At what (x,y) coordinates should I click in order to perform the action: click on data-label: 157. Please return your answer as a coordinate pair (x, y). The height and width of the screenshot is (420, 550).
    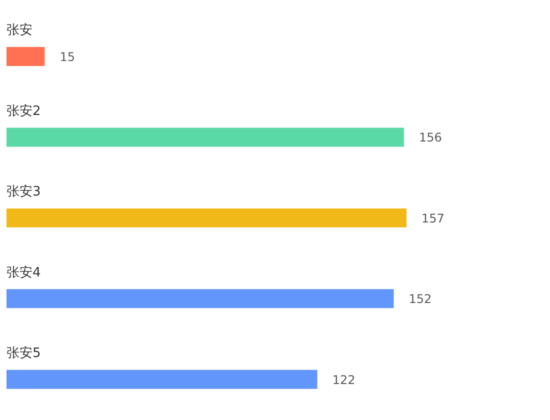
    Looking at the image, I should click on (433, 218).